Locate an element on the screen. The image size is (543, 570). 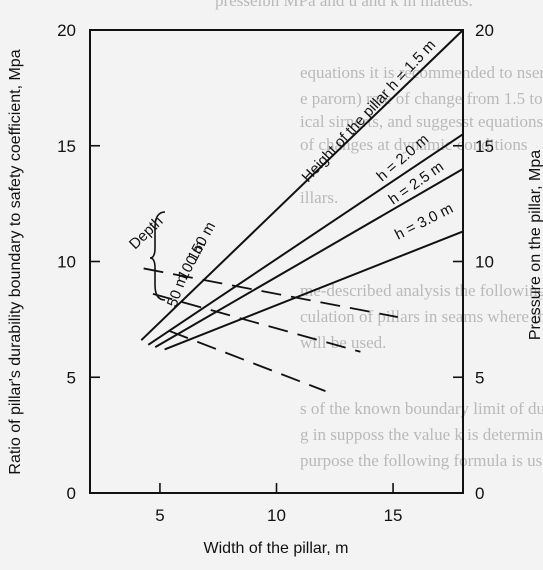
background-text-line: e parorn) rate of change from 1.5 to is located at coordinates (421, 98).